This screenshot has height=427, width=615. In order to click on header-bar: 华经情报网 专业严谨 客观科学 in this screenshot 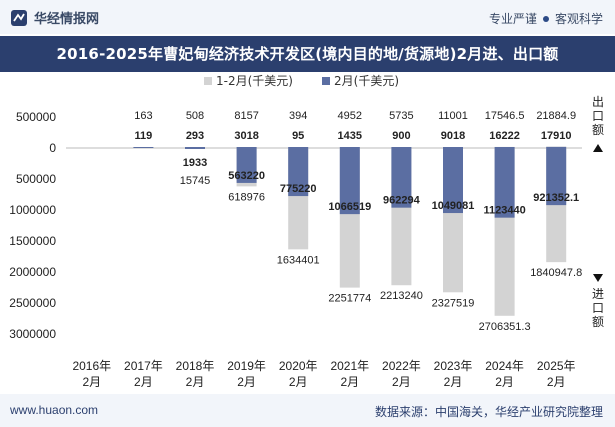, I will do `click(307, 17)`.